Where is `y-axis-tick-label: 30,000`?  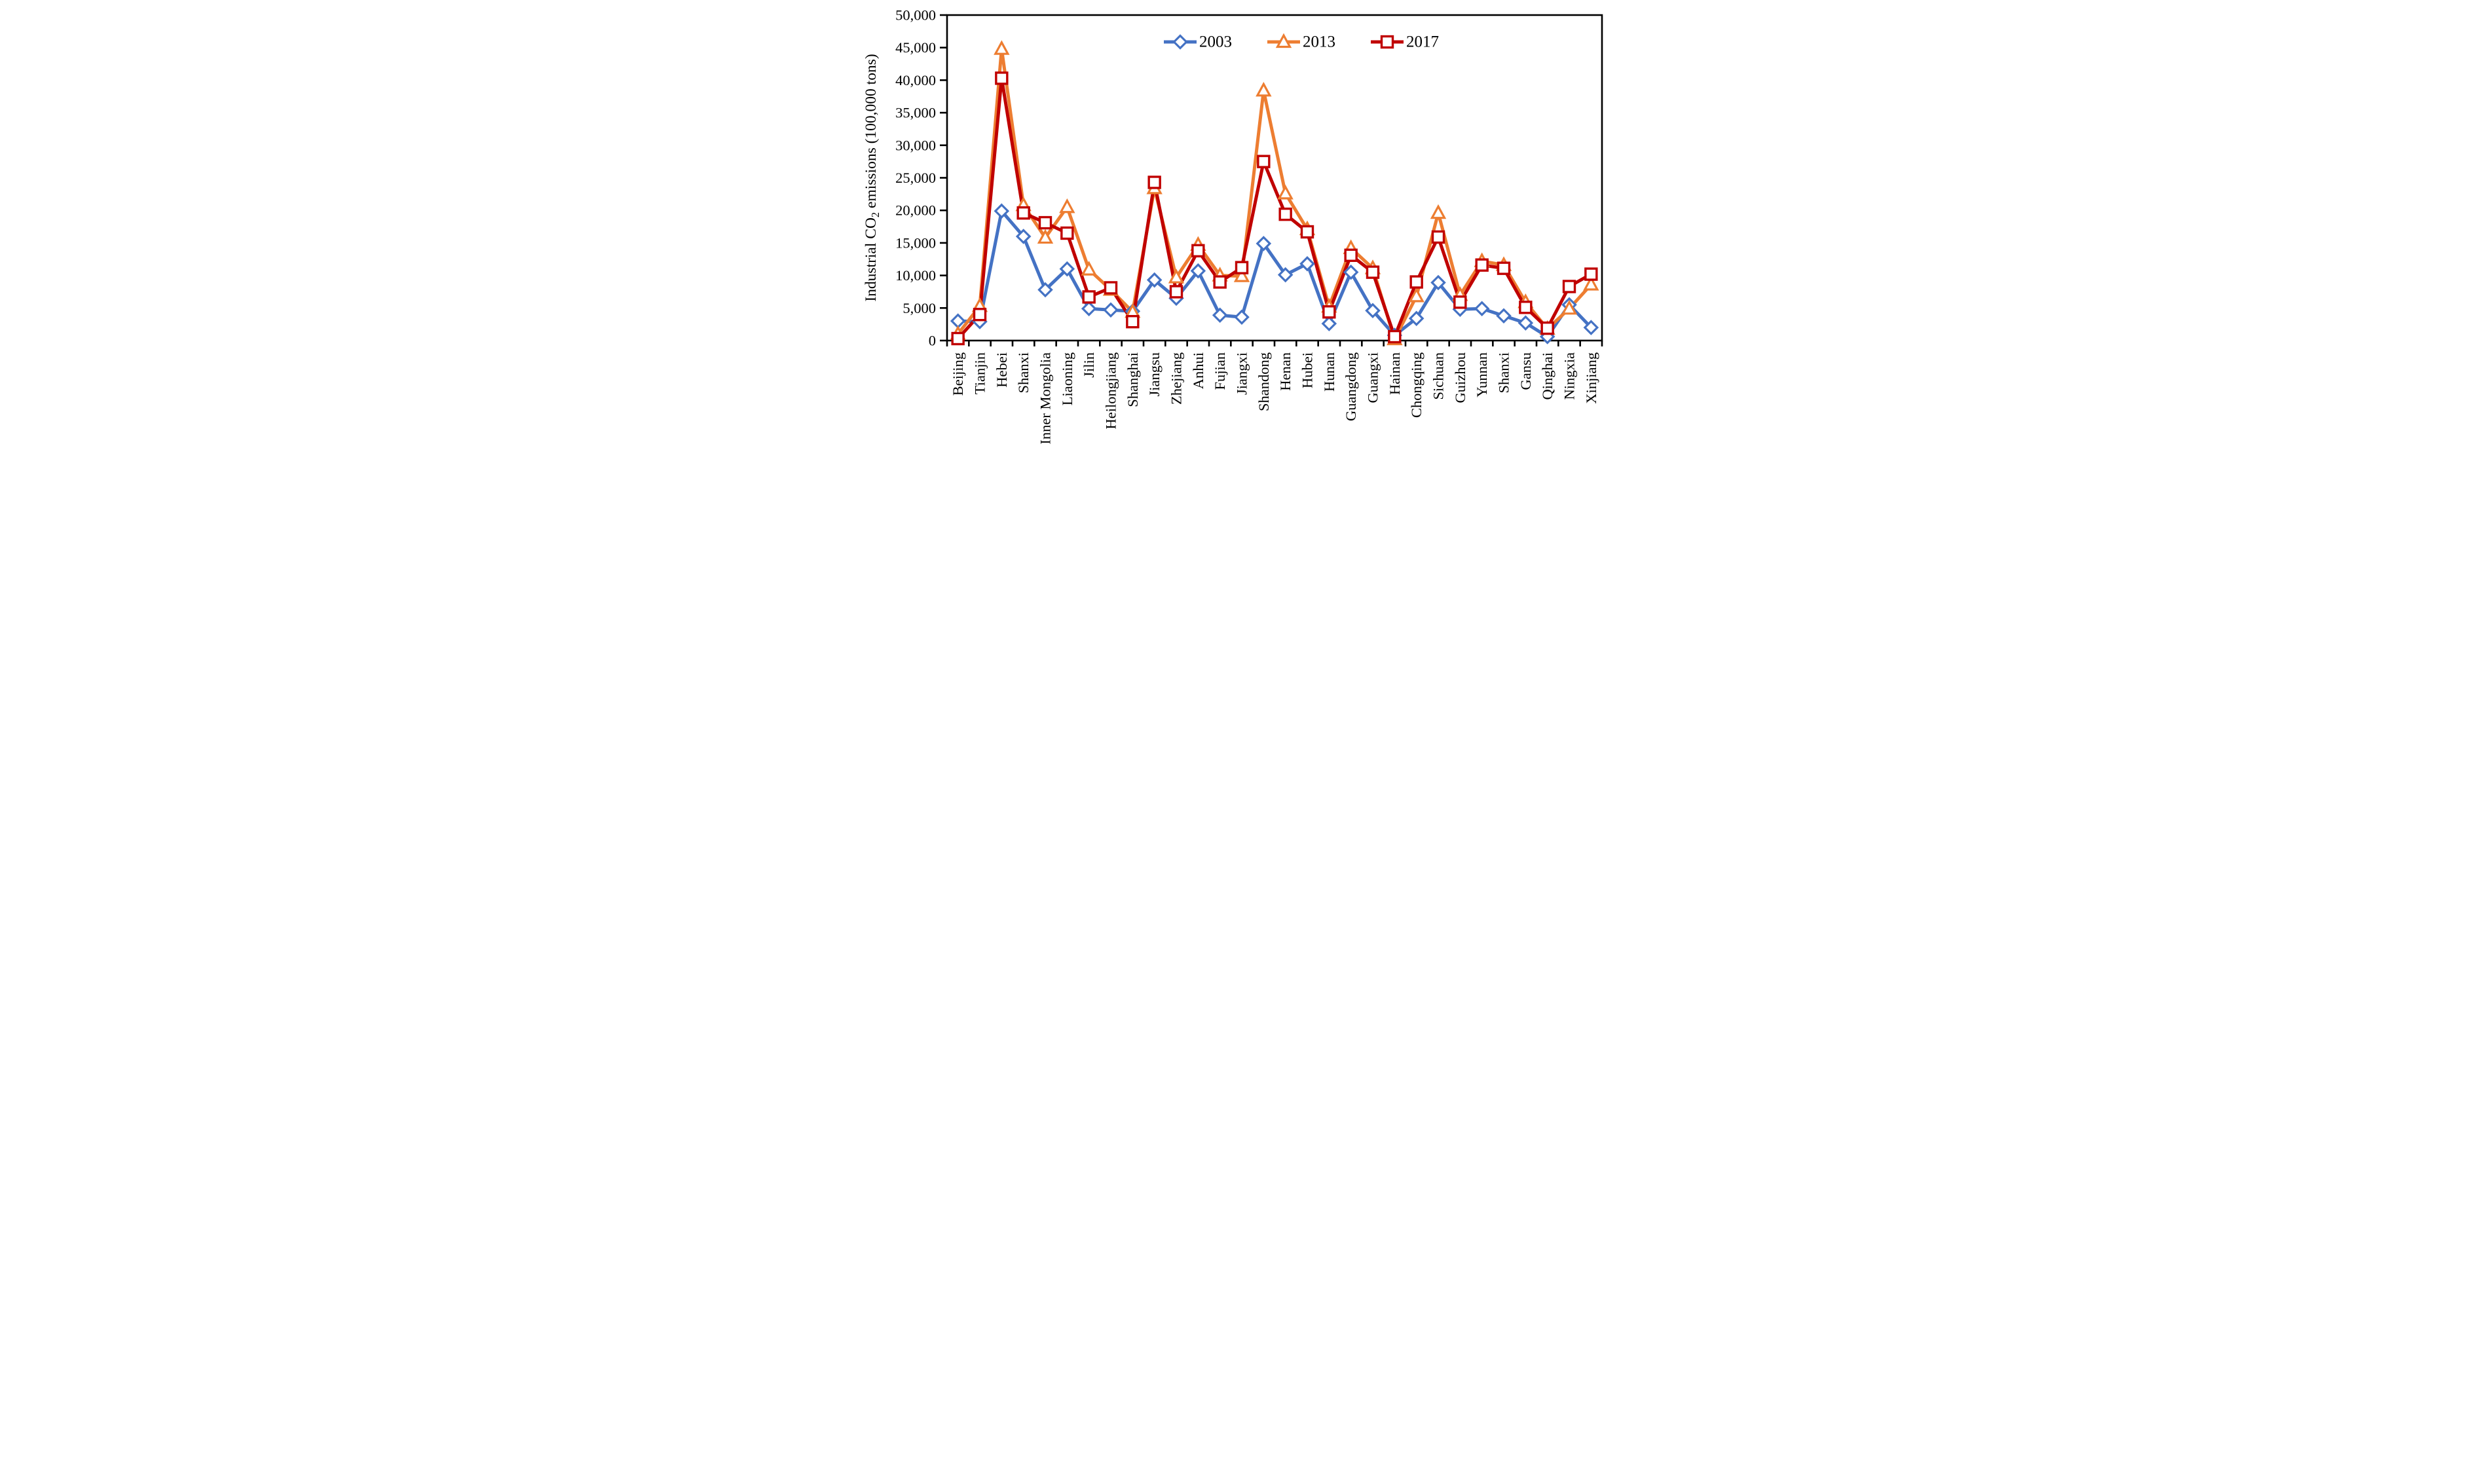
y-axis-tick-label: 30,000 is located at coordinates (915, 145).